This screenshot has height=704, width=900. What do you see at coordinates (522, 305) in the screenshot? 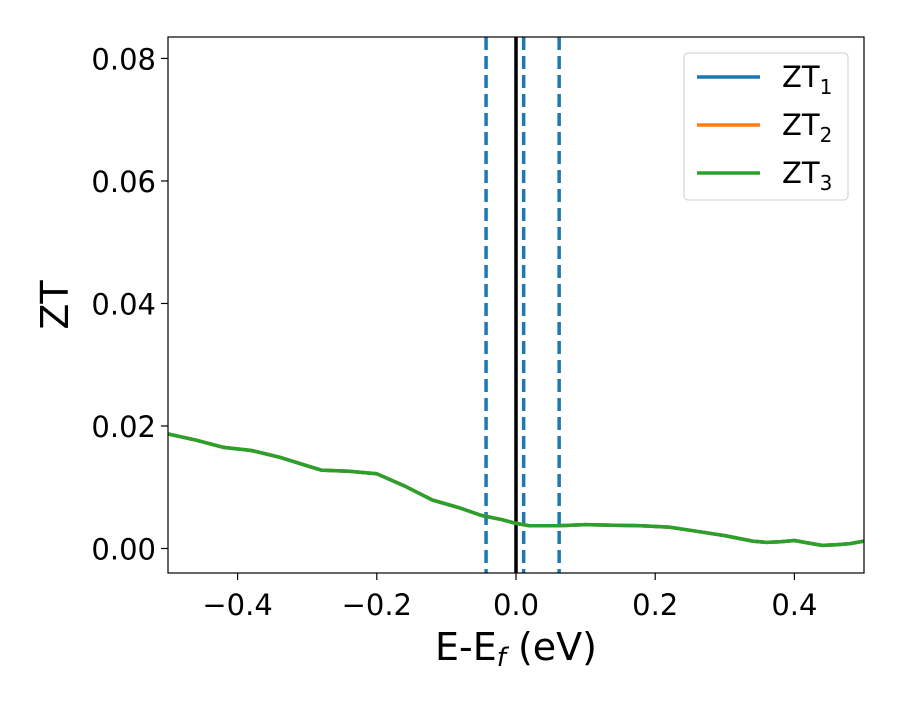
I see `vertical-lines` at bounding box center [522, 305].